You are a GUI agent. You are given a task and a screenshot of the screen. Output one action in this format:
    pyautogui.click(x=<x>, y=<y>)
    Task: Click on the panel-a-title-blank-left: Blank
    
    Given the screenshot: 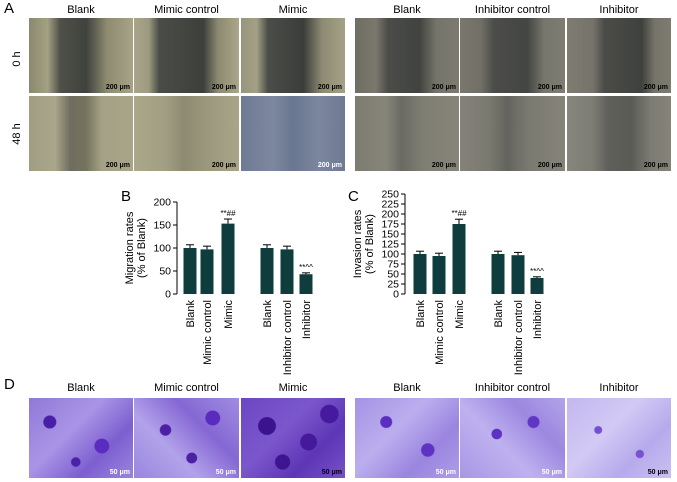 What is the action you would take?
    pyautogui.click(x=81, y=10)
    